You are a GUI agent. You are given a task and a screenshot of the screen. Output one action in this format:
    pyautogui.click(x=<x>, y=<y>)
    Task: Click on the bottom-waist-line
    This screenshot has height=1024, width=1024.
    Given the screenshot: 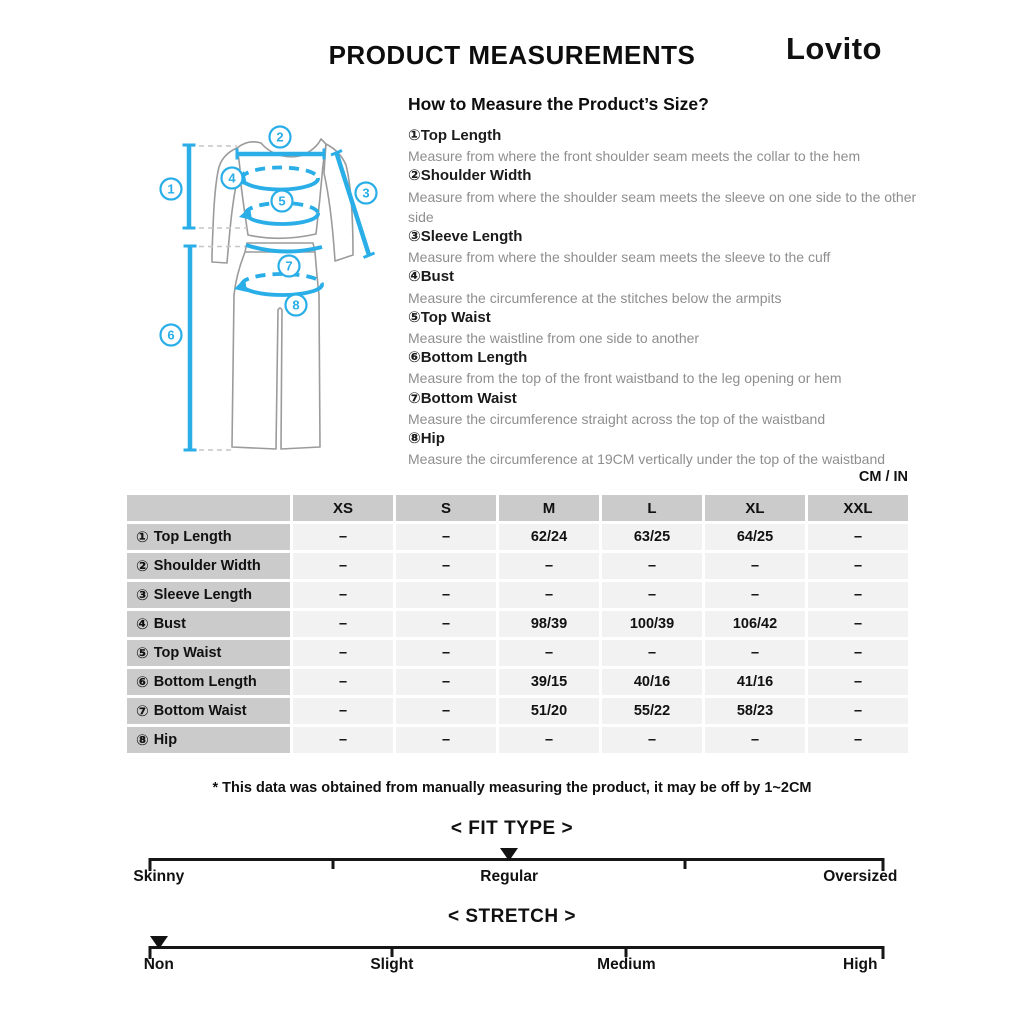 What is the action you would take?
    pyautogui.click(x=284, y=248)
    